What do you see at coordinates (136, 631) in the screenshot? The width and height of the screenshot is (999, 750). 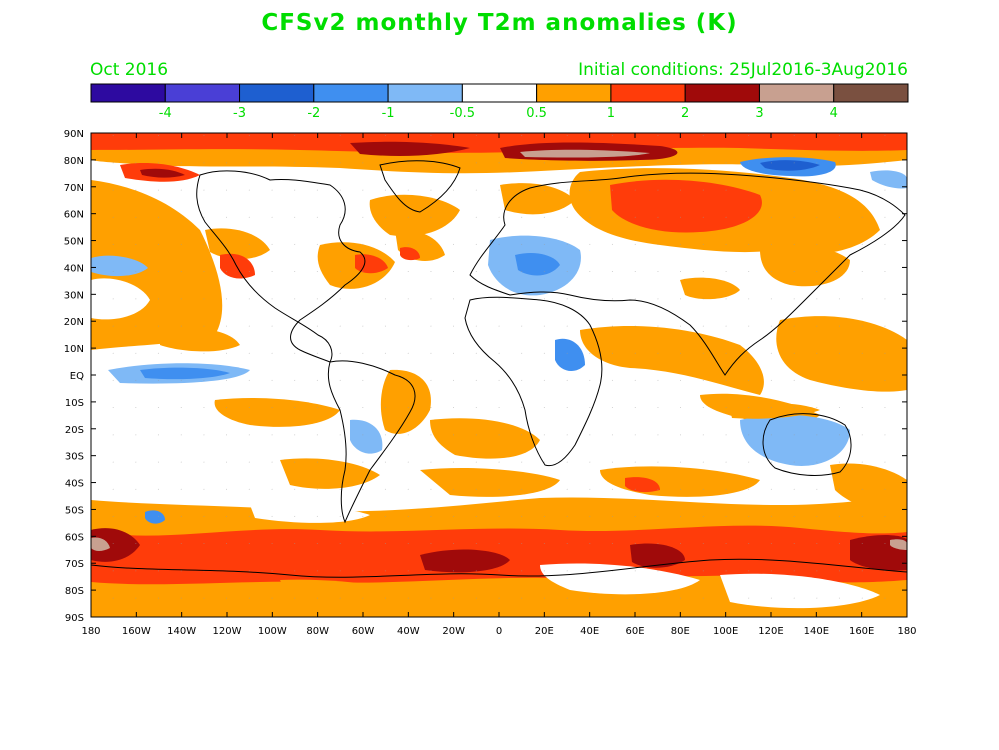 I see `lon-label: 160W` at bounding box center [136, 631].